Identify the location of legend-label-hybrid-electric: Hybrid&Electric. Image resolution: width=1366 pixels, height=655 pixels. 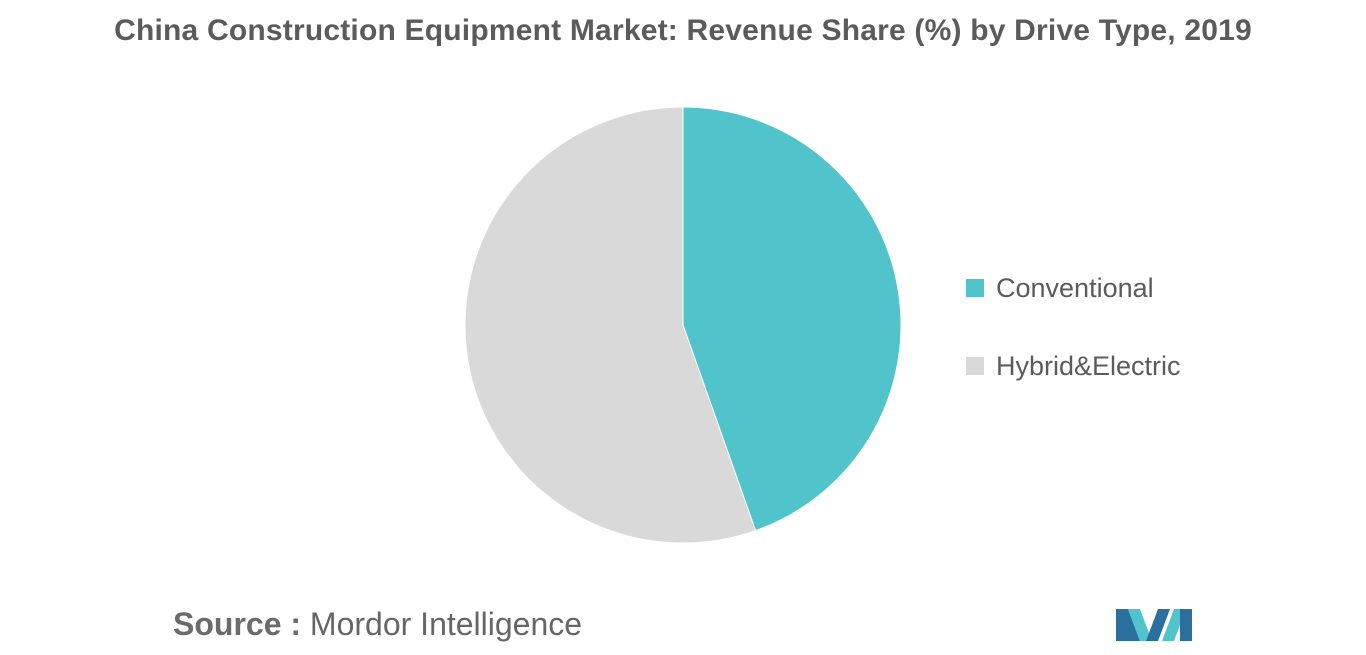
(1088, 365).